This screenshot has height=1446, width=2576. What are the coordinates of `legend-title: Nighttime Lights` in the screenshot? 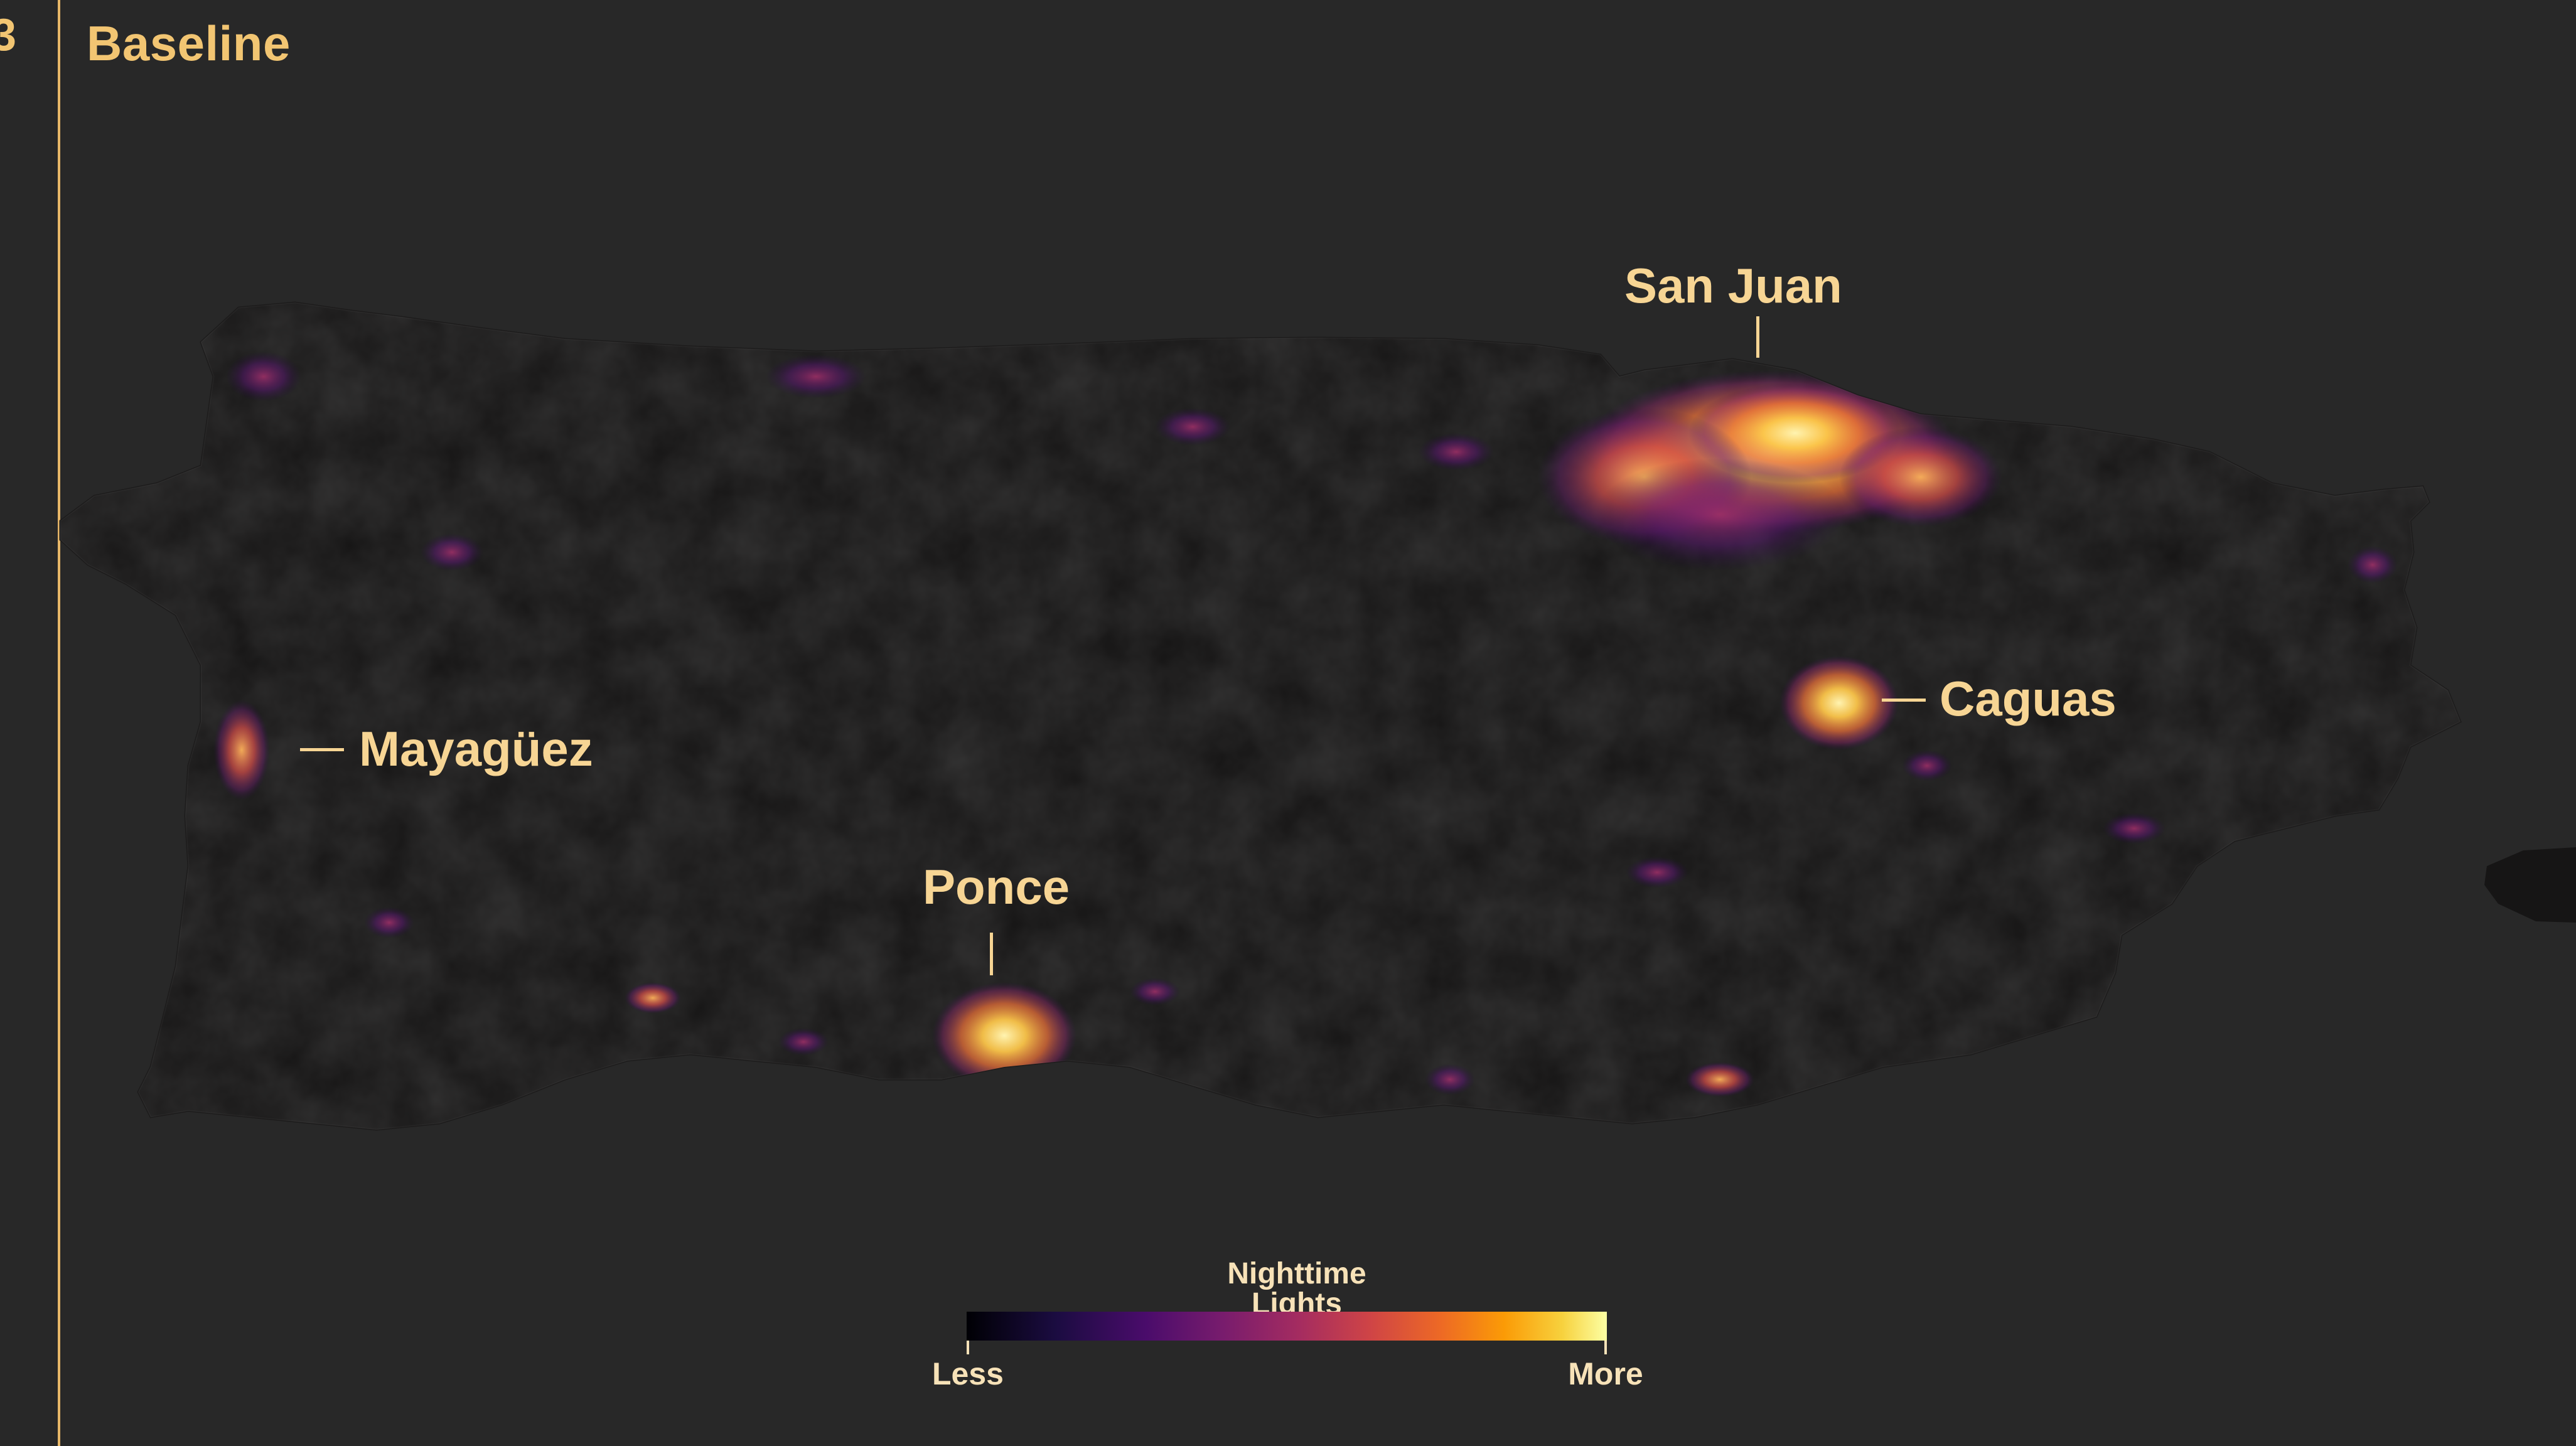 It's located at (1296, 1288).